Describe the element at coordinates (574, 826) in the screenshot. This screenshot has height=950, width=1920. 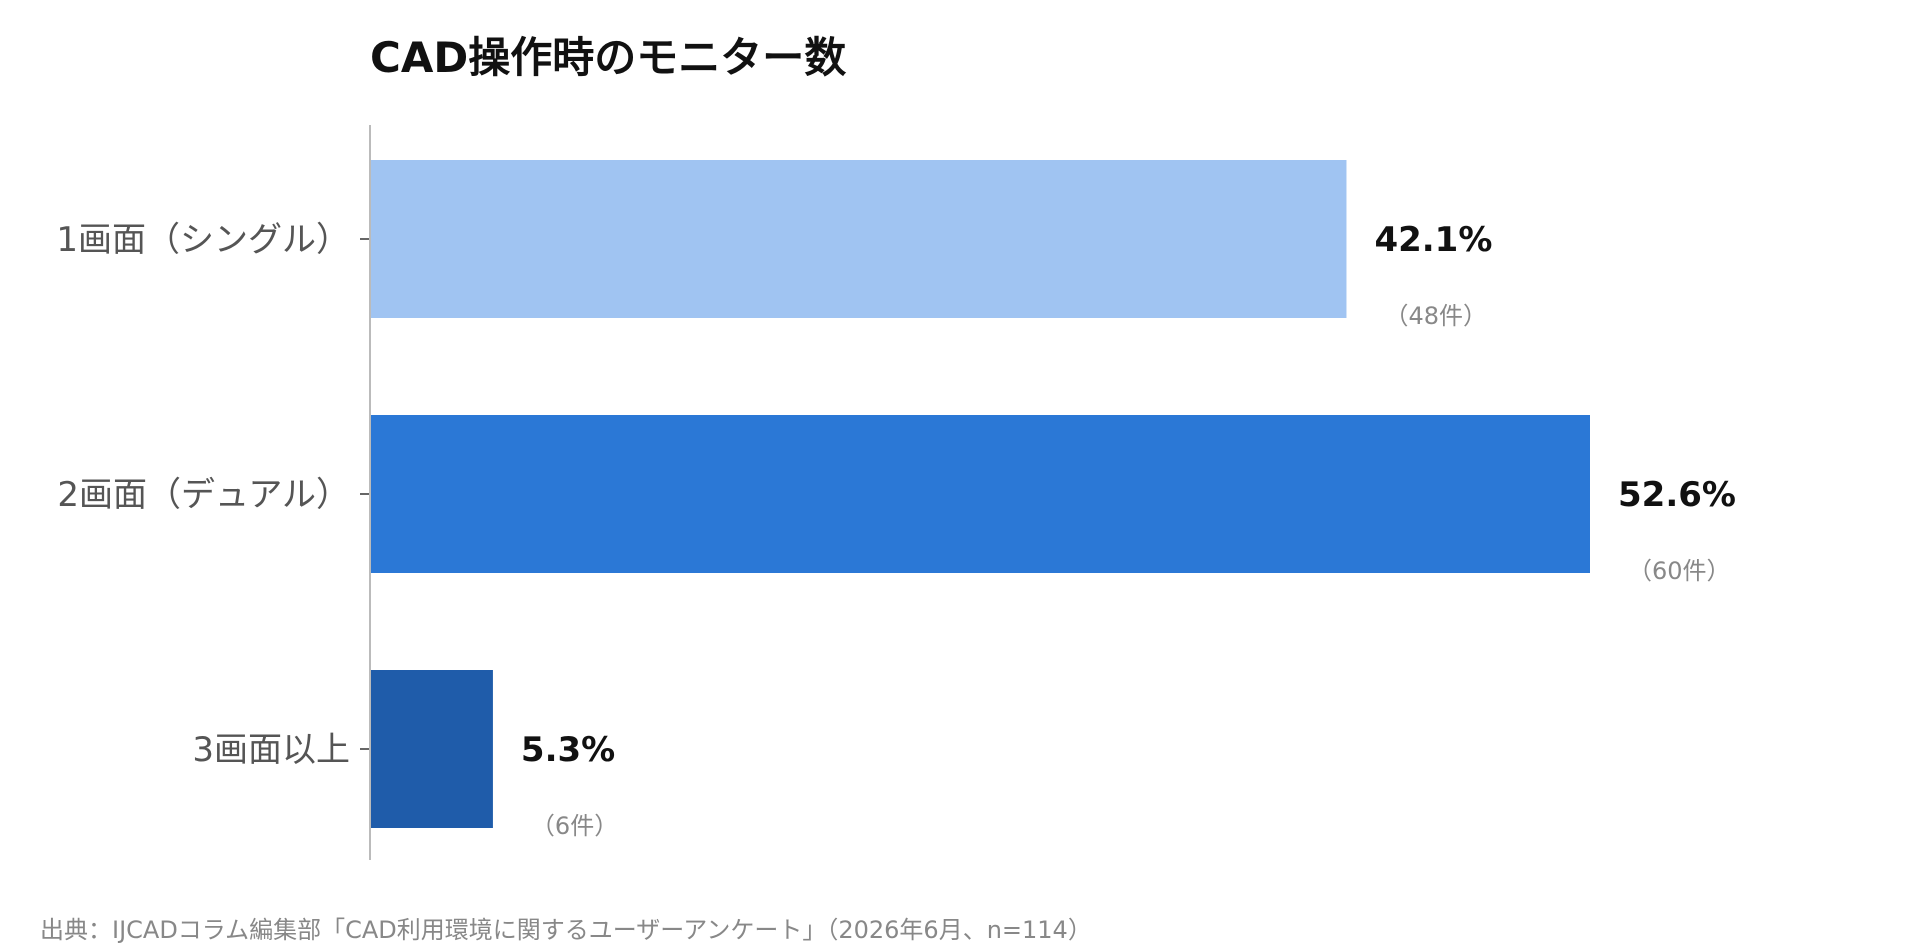
I see `count-label-3: （6件）` at that location.